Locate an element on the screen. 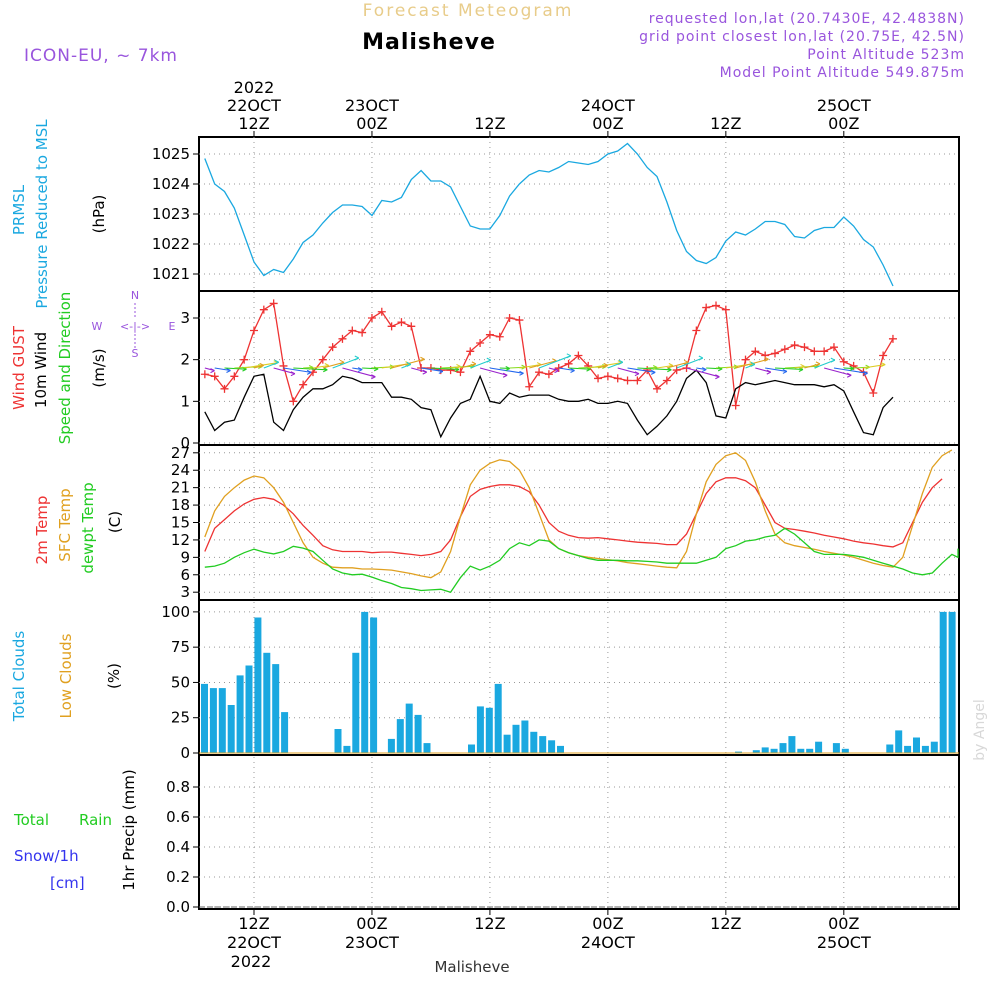  snow-label: Snow/1h is located at coordinates (46, 856).